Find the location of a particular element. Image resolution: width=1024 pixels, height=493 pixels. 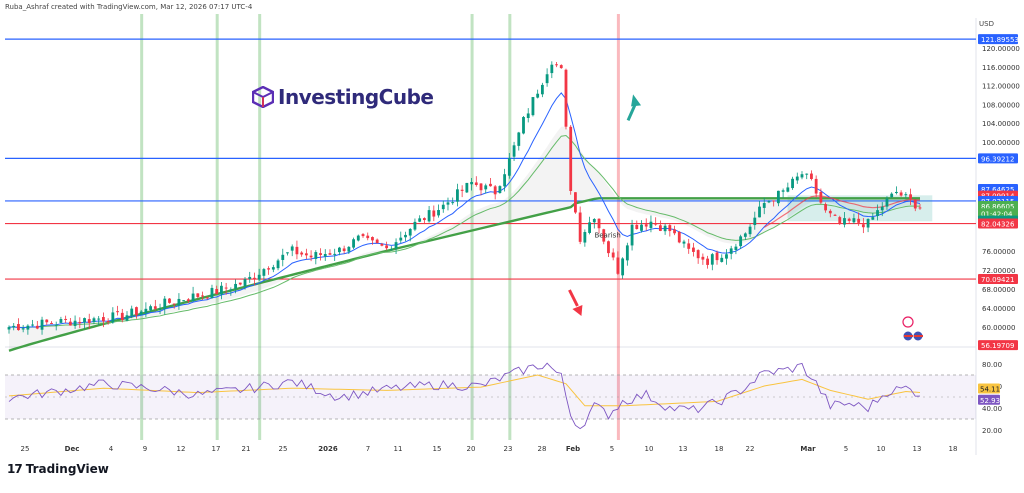

time-axis-tick-18: 13 is located at coordinates (683, 449).